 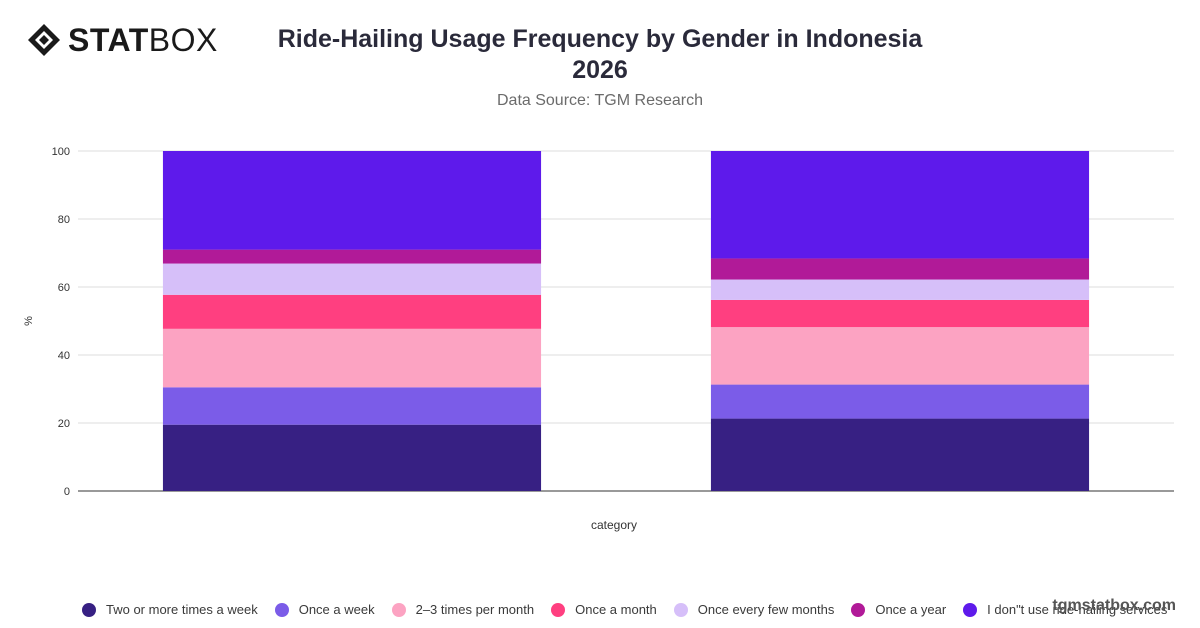 What do you see at coordinates (64, 356) in the screenshot?
I see `y-tick-label: 40` at bounding box center [64, 356].